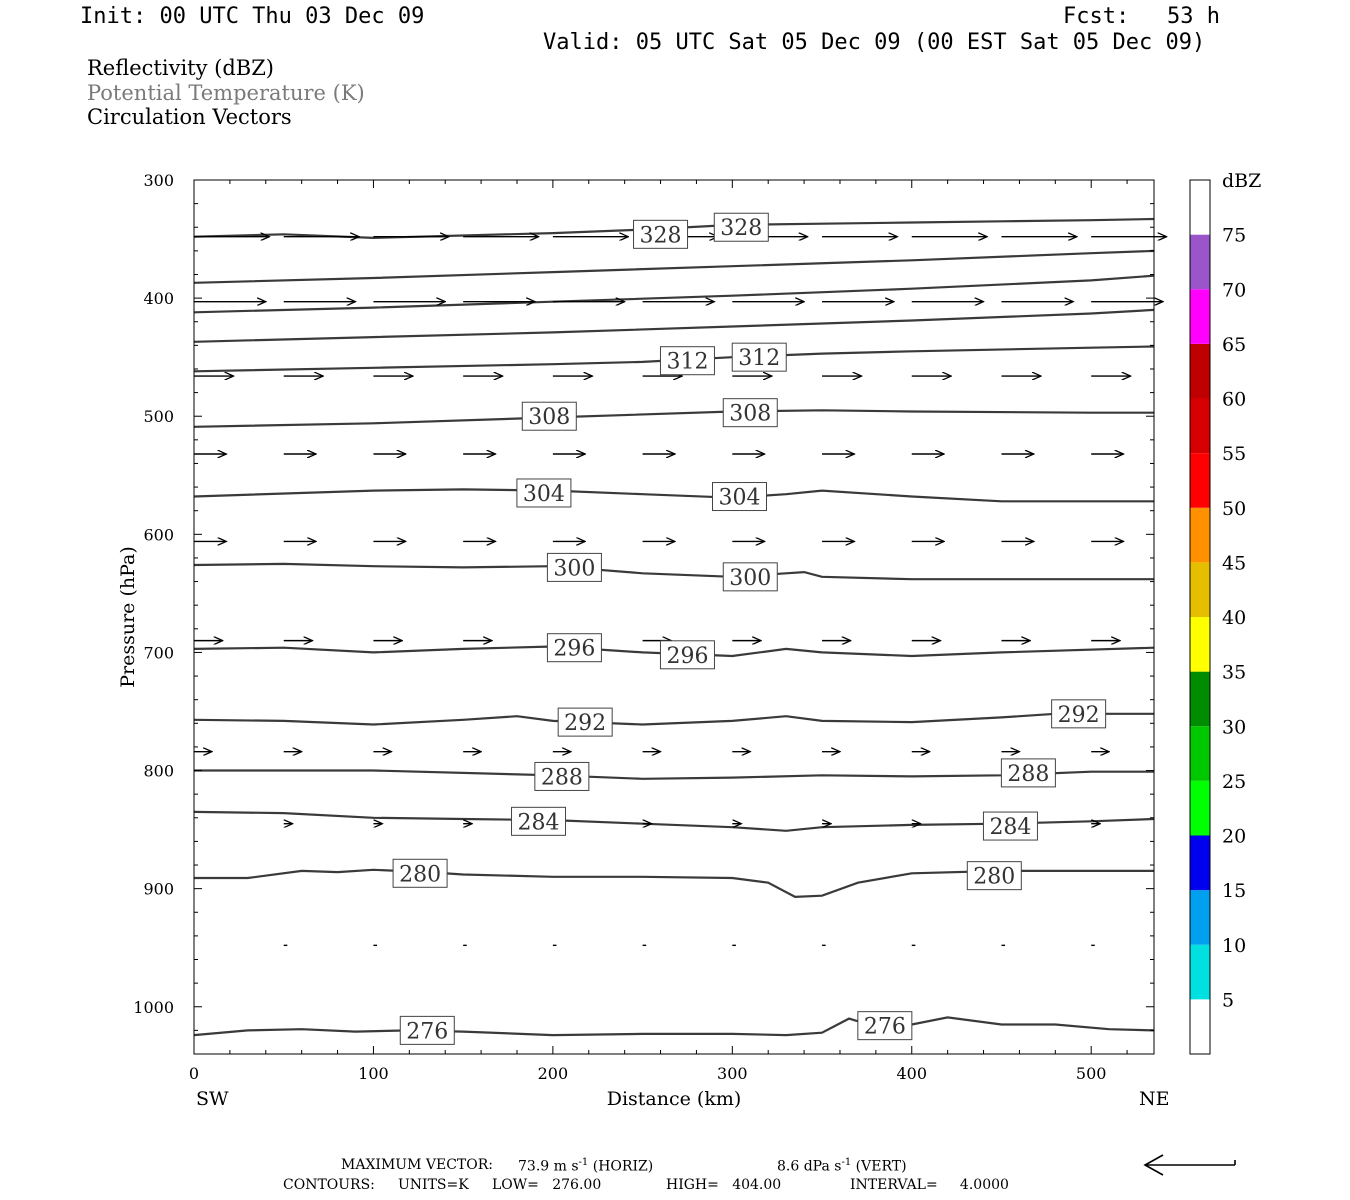  I want to click on contours-low: LOW= 276.00, so click(547, 1185).